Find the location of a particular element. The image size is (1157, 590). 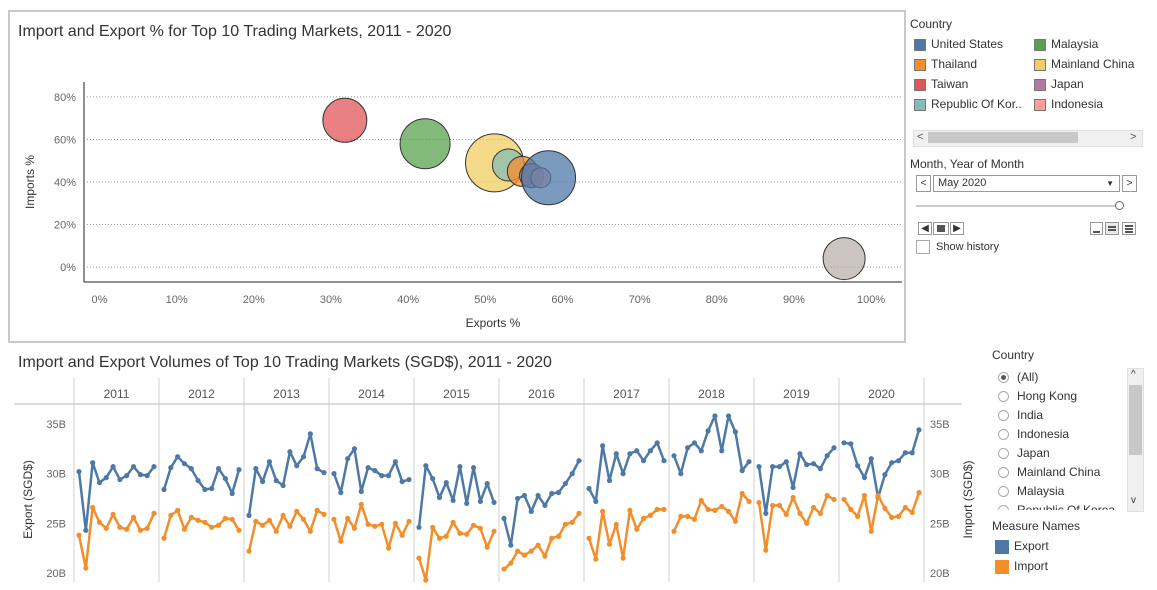

radio-icon is located at coordinates (1003, 378).